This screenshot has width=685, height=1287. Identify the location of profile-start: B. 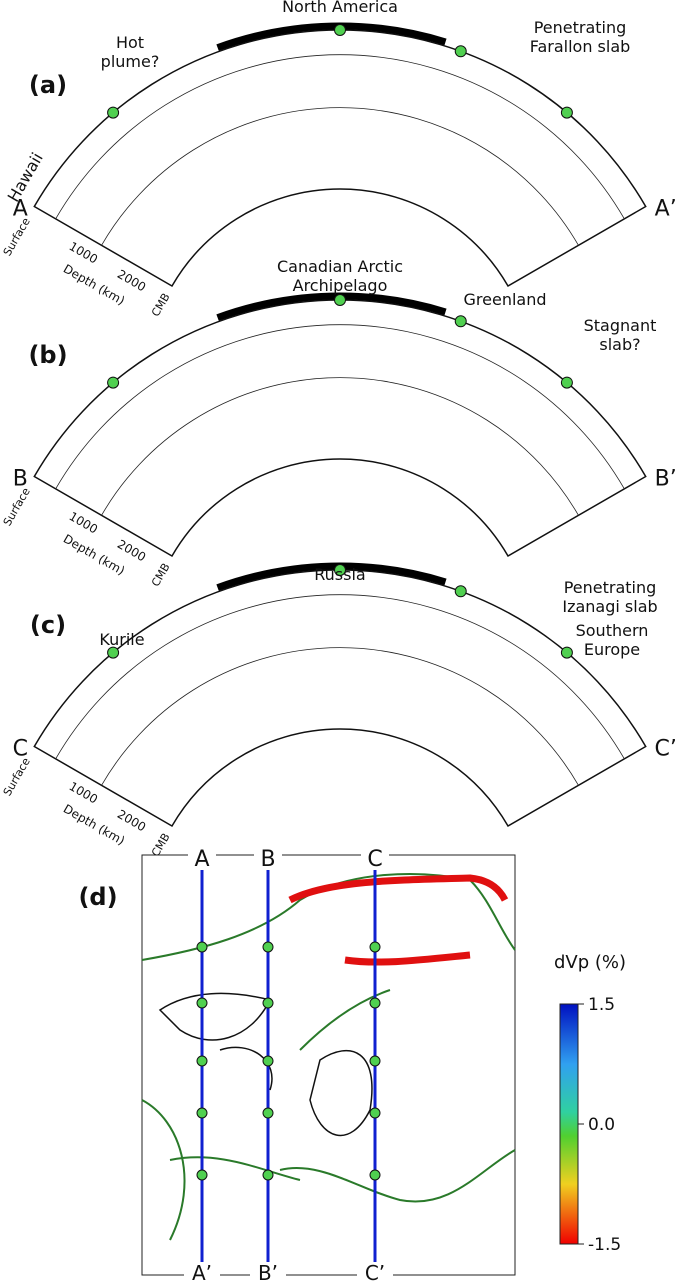
(267, 859).